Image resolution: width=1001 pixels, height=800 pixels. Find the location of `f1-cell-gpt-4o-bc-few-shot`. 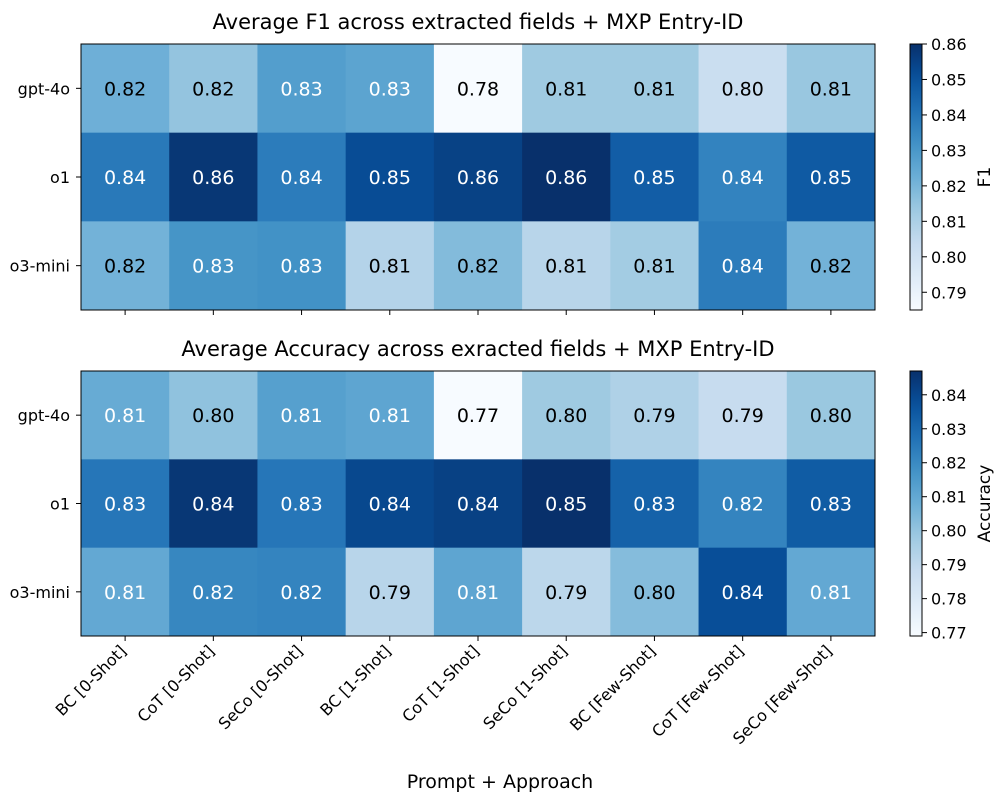

f1-cell-gpt-4o-bc-few-shot is located at coordinates (655, 89).